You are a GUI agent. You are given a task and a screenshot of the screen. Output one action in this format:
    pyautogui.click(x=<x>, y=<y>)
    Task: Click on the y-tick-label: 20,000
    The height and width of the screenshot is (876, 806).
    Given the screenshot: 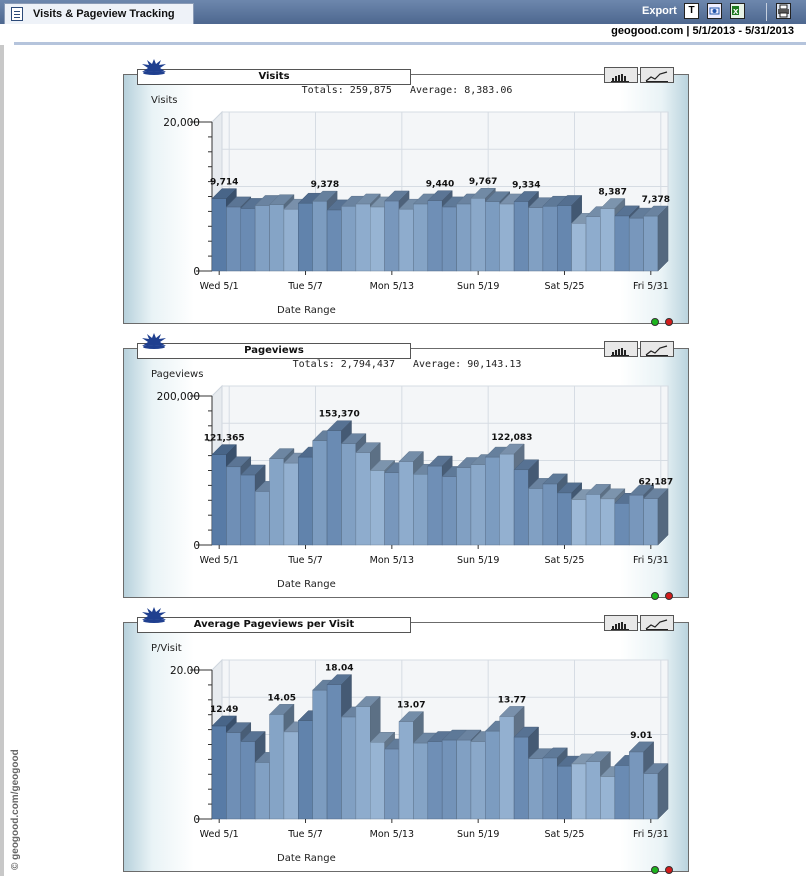 What is the action you would take?
    pyautogui.click(x=181, y=123)
    